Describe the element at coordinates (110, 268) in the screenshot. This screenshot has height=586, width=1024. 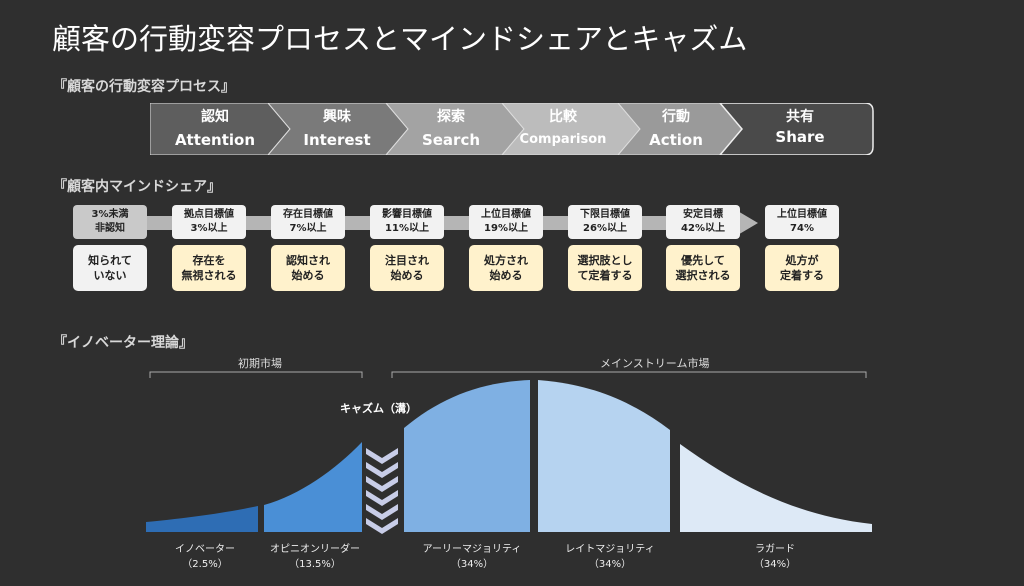
I see `mindshare-state-0: 知られて いない` at that location.